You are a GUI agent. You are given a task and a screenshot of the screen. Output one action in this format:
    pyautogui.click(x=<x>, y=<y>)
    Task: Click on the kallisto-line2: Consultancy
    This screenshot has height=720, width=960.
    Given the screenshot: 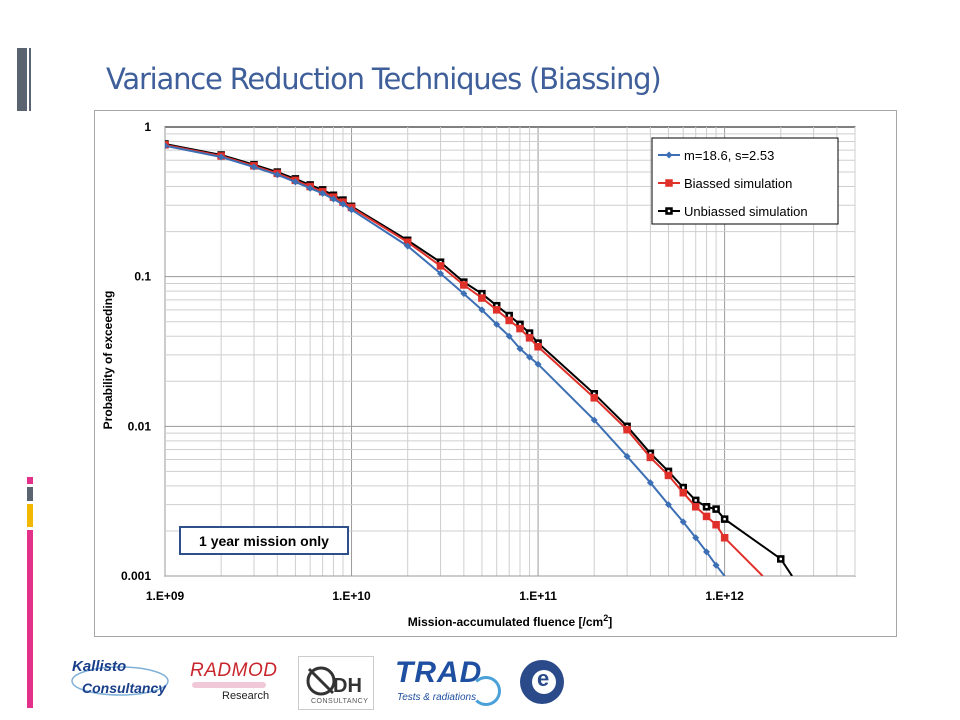 What is the action you would take?
    pyautogui.click(x=124, y=688)
    